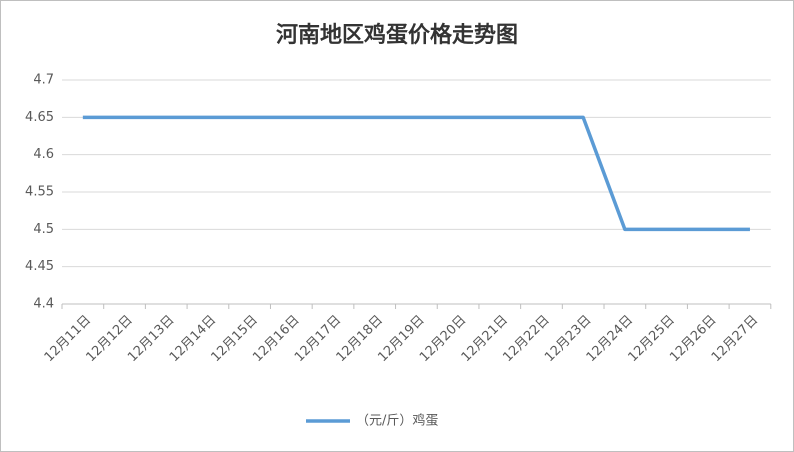  What do you see at coordinates (397, 35) in the screenshot?
I see `chart-title: 河南地区鸡蛋价格走势图` at bounding box center [397, 35].